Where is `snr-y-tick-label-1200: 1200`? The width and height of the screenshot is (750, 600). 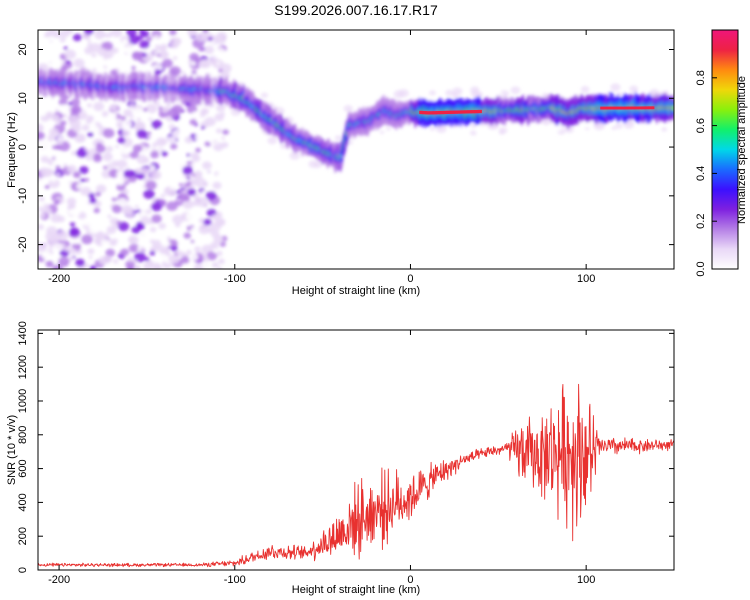 snr-y-tick-label-1200: 1200 is located at coordinates (23, 367).